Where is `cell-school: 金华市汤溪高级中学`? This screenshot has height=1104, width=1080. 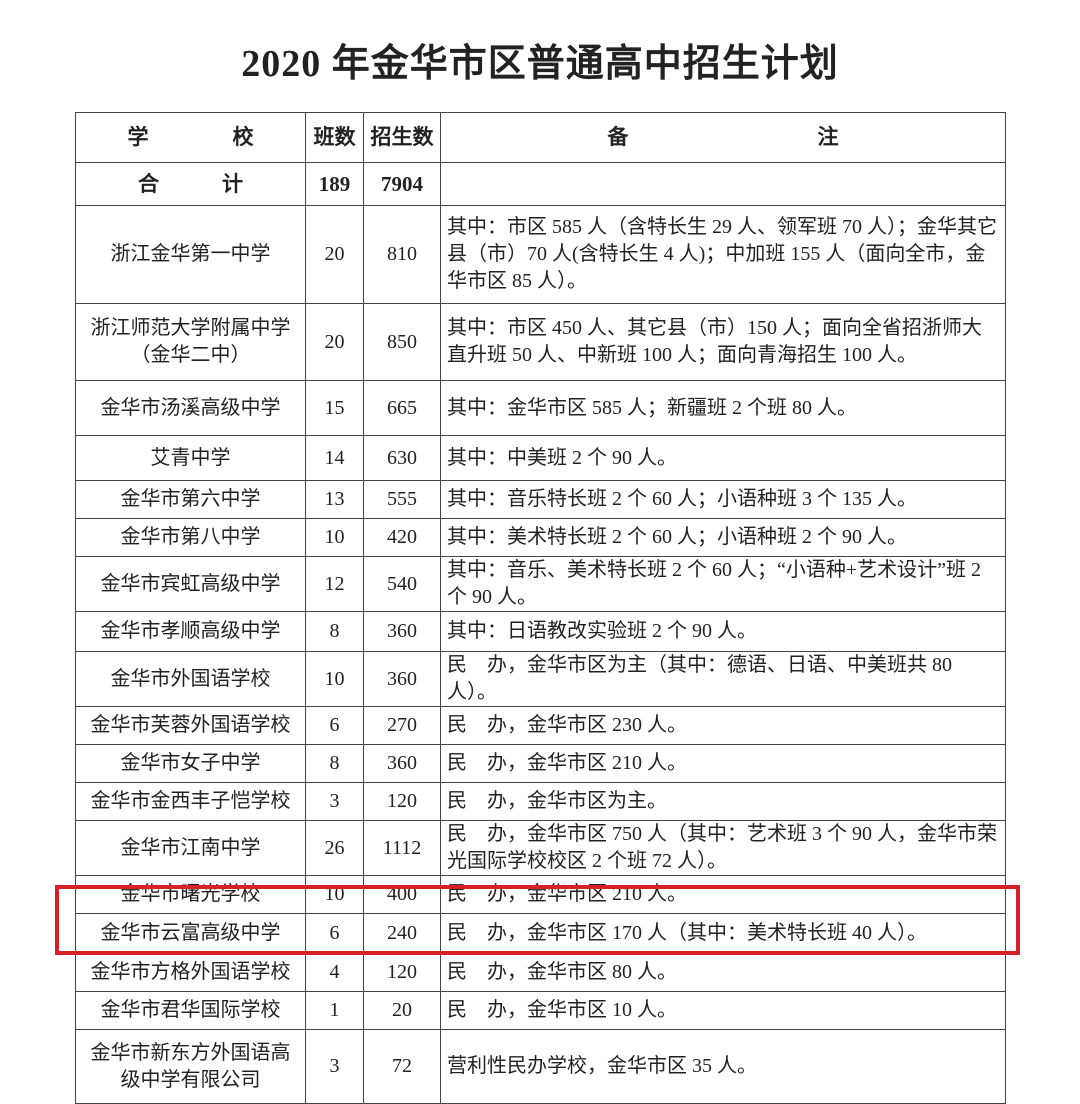 cell-school: 金华市汤溪高级中学 is located at coordinates (190, 408).